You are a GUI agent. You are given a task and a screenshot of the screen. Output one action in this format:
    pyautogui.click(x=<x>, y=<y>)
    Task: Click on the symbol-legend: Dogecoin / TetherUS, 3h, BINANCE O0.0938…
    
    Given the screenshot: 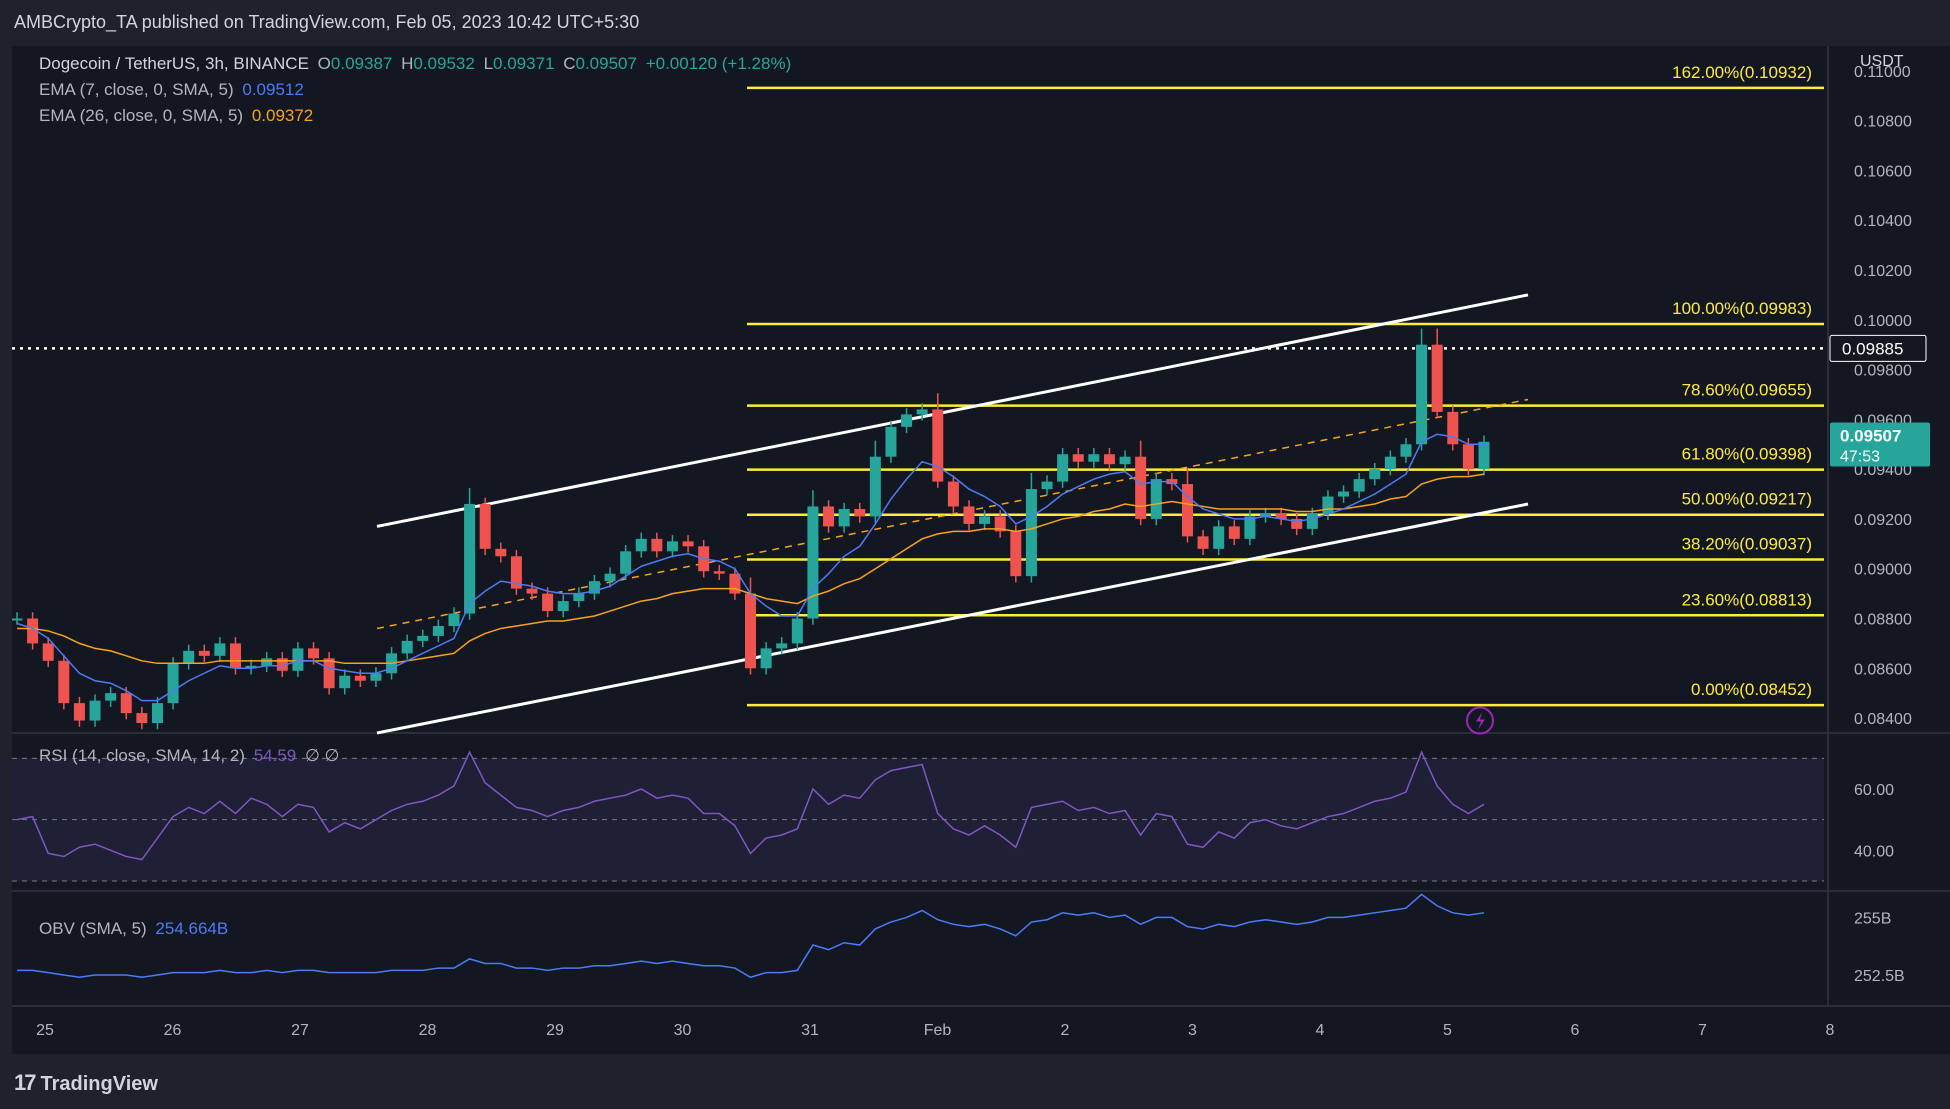 What is the action you would take?
    pyautogui.click(x=417, y=64)
    